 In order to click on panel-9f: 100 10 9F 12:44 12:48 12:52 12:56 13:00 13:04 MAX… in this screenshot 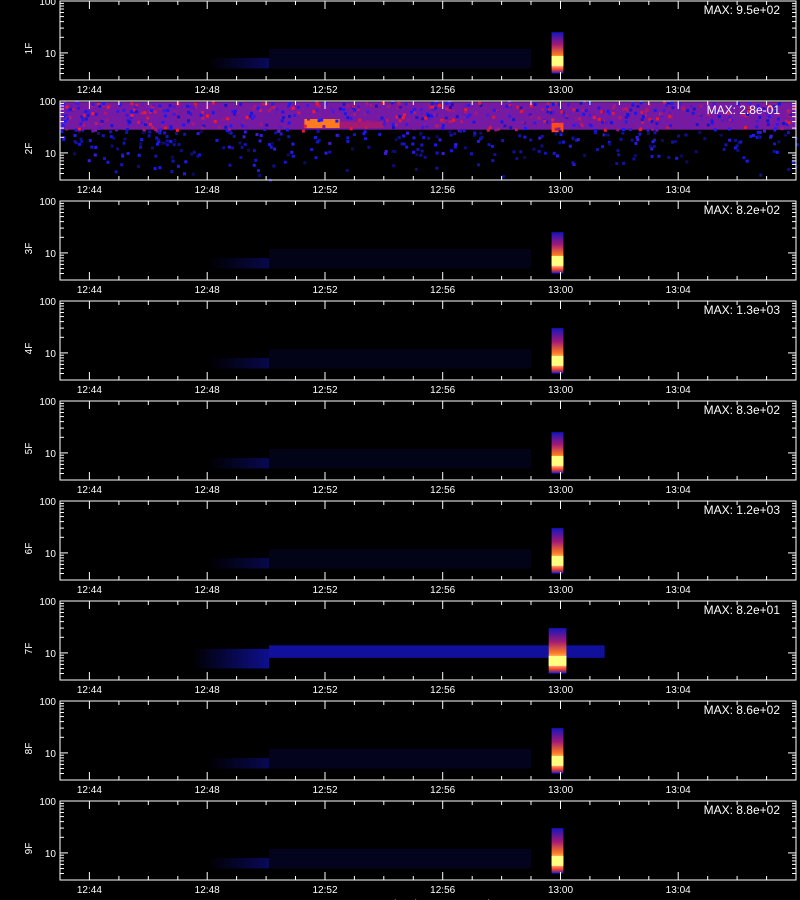, I will do `click(410, 846)`.